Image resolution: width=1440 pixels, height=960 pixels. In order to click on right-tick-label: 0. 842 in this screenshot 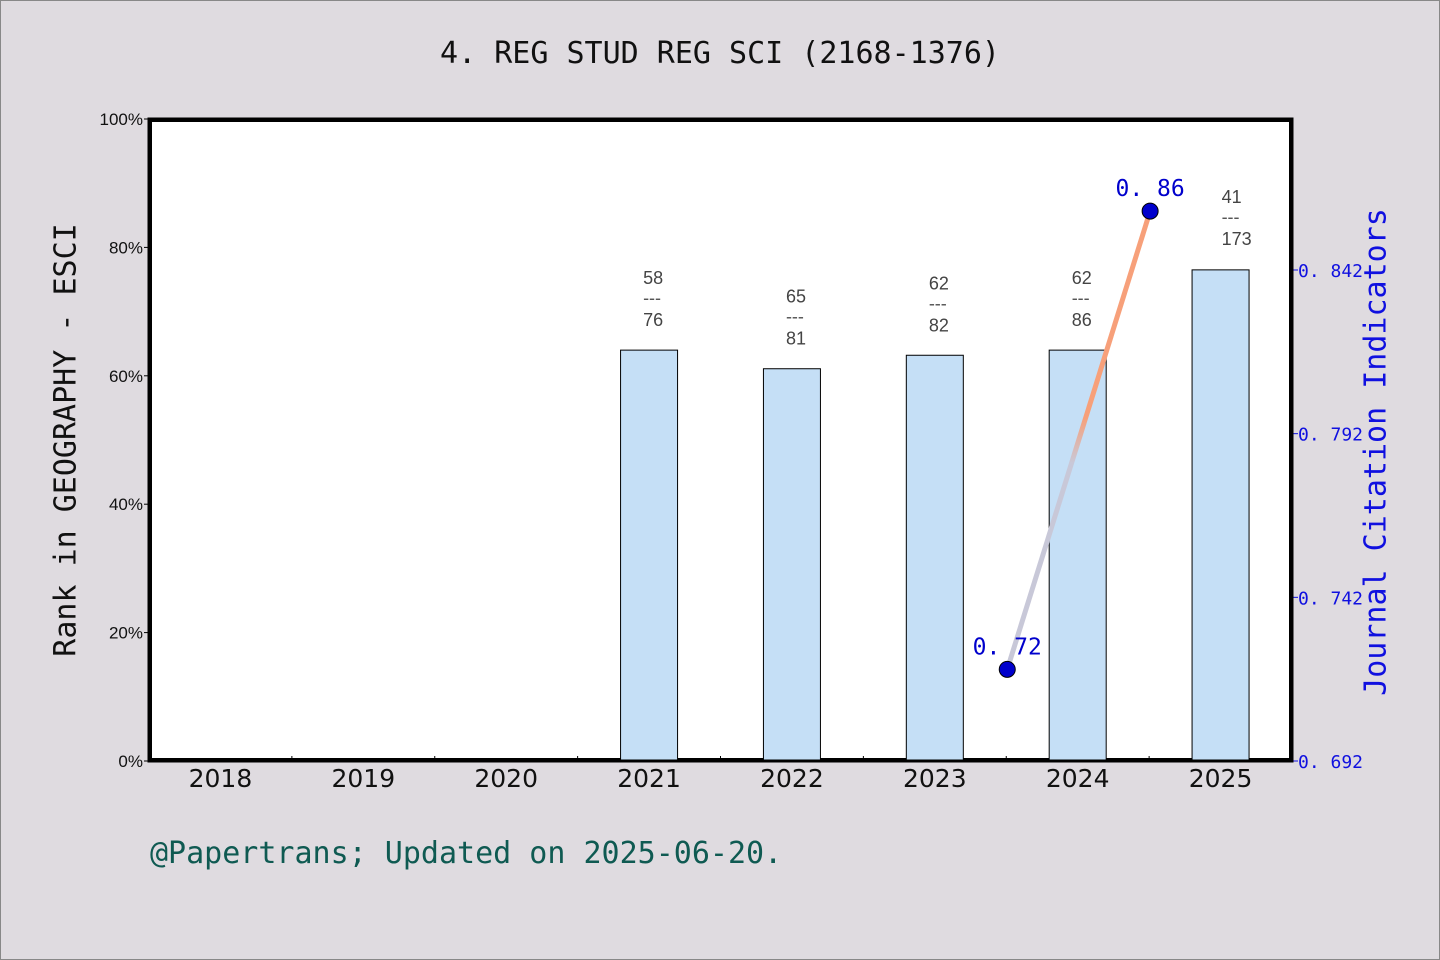, I will do `click(1330, 271)`.